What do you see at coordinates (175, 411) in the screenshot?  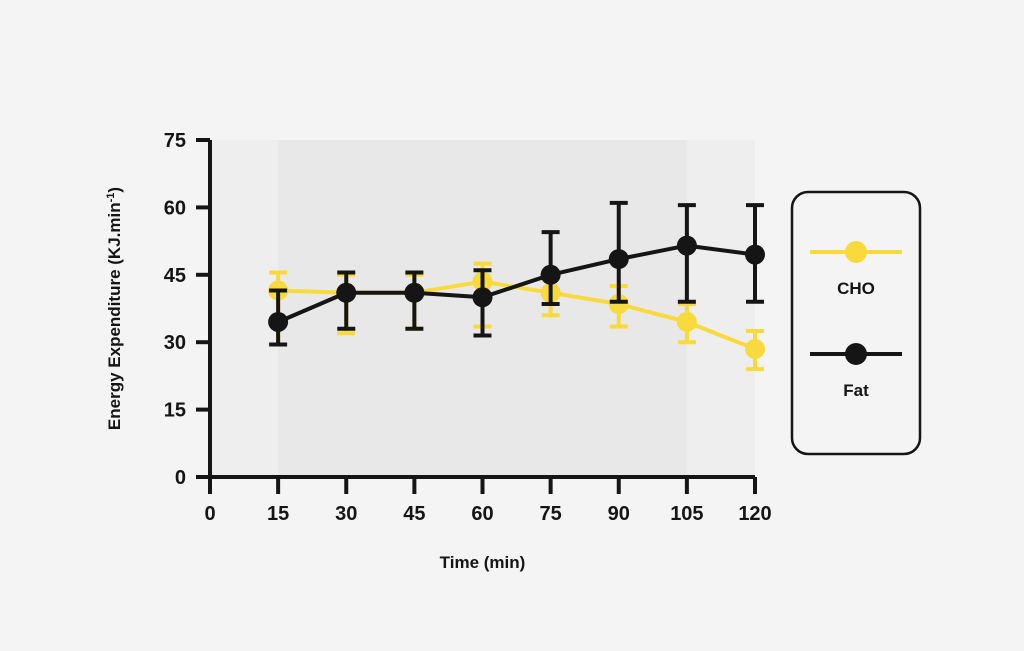 I see `y-tick-label: 15` at bounding box center [175, 411].